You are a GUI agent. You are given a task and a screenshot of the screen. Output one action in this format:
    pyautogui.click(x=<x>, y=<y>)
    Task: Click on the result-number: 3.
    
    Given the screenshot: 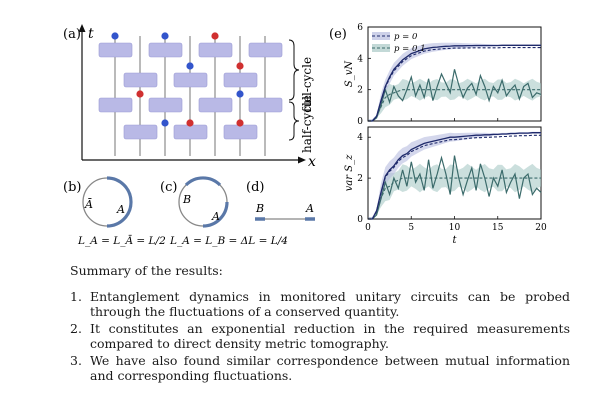 What is the action you would take?
    pyautogui.click(x=76, y=360)
    